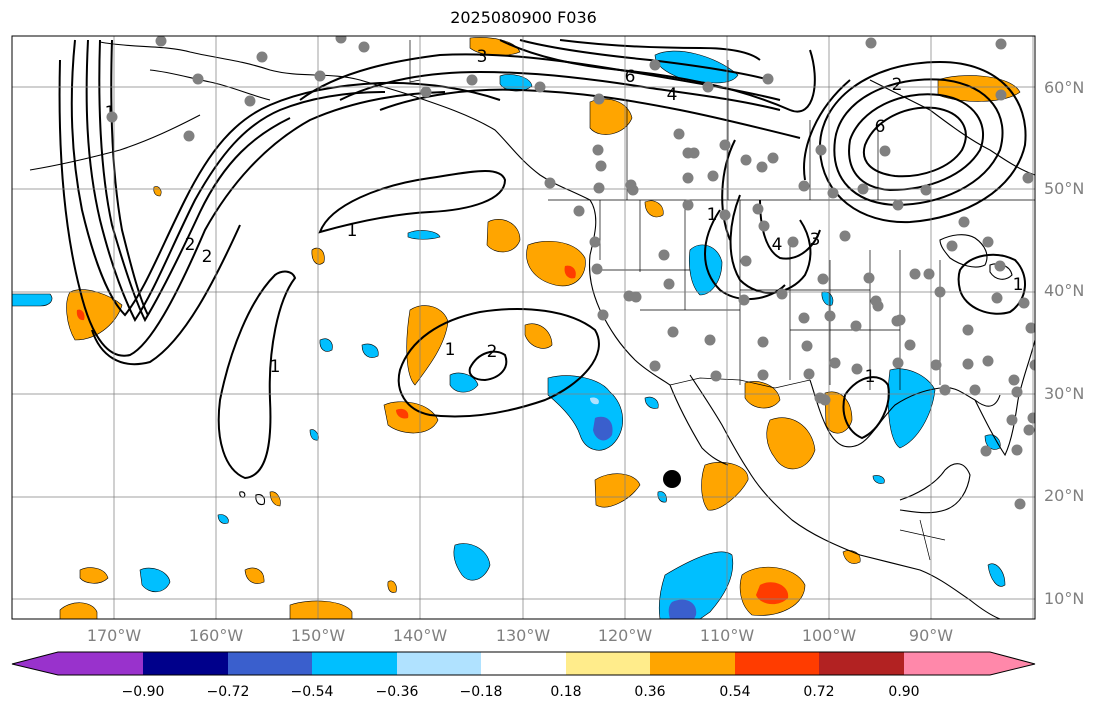 Image resolution: width=1105 pixels, height=712 pixels. I want to click on lat-label: 20°N, so click(1064, 495).